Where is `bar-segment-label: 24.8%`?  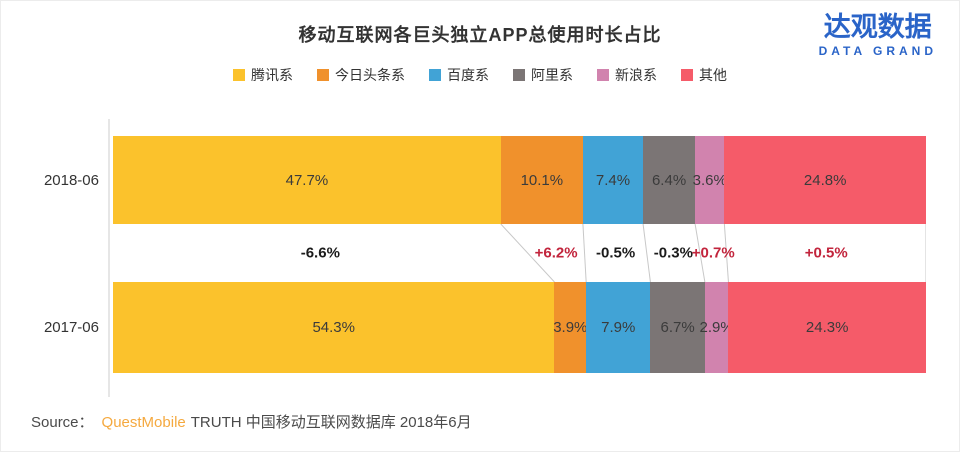
bar-segment-label: 24.8% is located at coordinates (825, 180).